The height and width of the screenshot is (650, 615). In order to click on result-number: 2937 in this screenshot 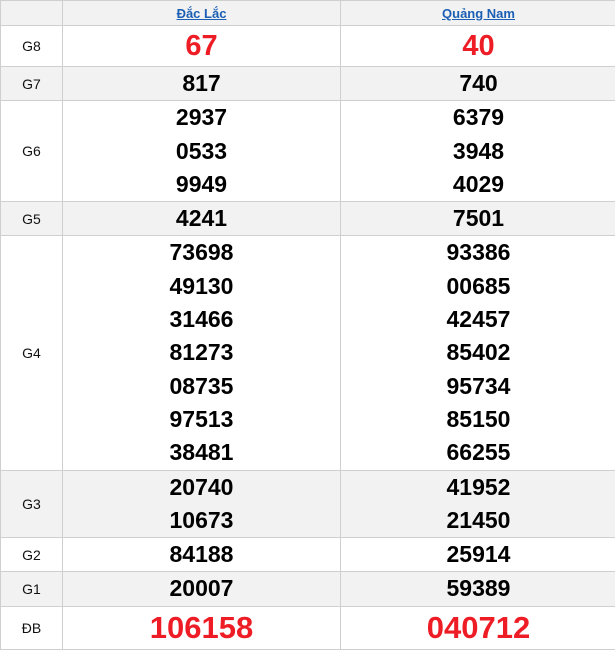, I will do `click(201, 117)`.